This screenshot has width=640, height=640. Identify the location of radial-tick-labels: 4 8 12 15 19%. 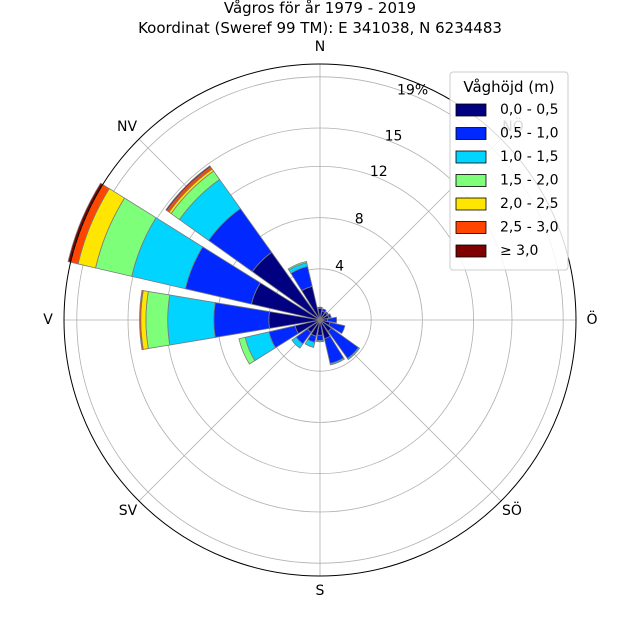
(381, 178).